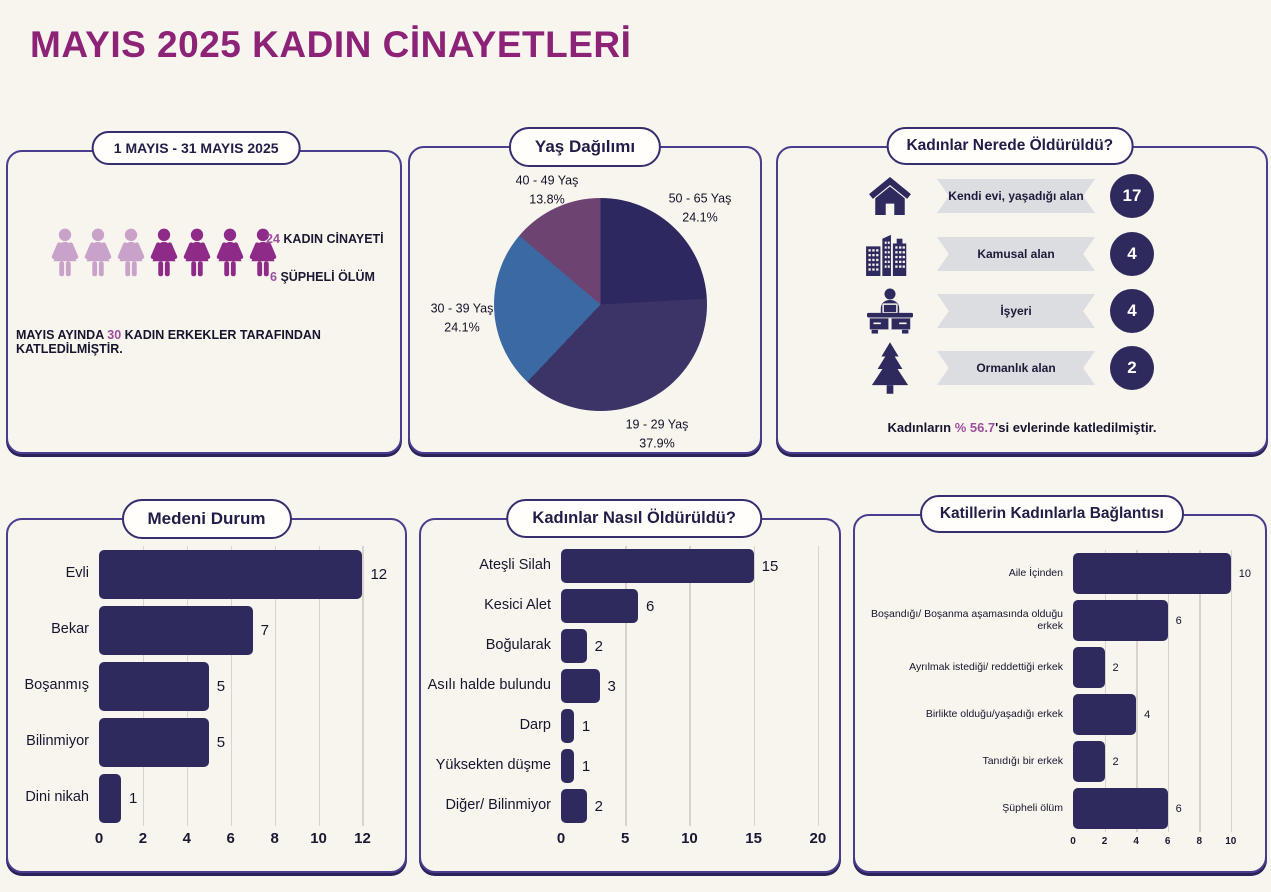  What do you see at coordinates (489, 685) in the screenshot?
I see `category-label: Asılı halde bulundu` at bounding box center [489, 685].